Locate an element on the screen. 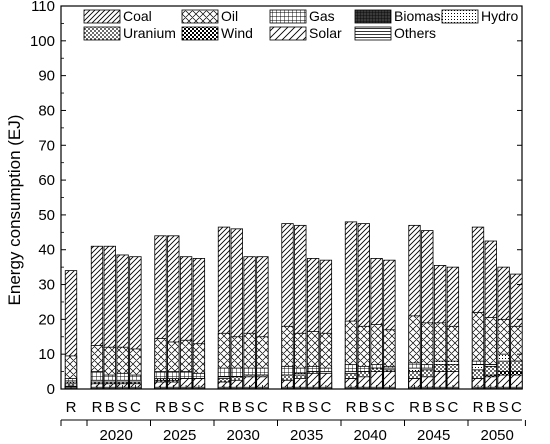 The image size is (550, 444). legend-label-others: Others is located at coordinates (415, 33).